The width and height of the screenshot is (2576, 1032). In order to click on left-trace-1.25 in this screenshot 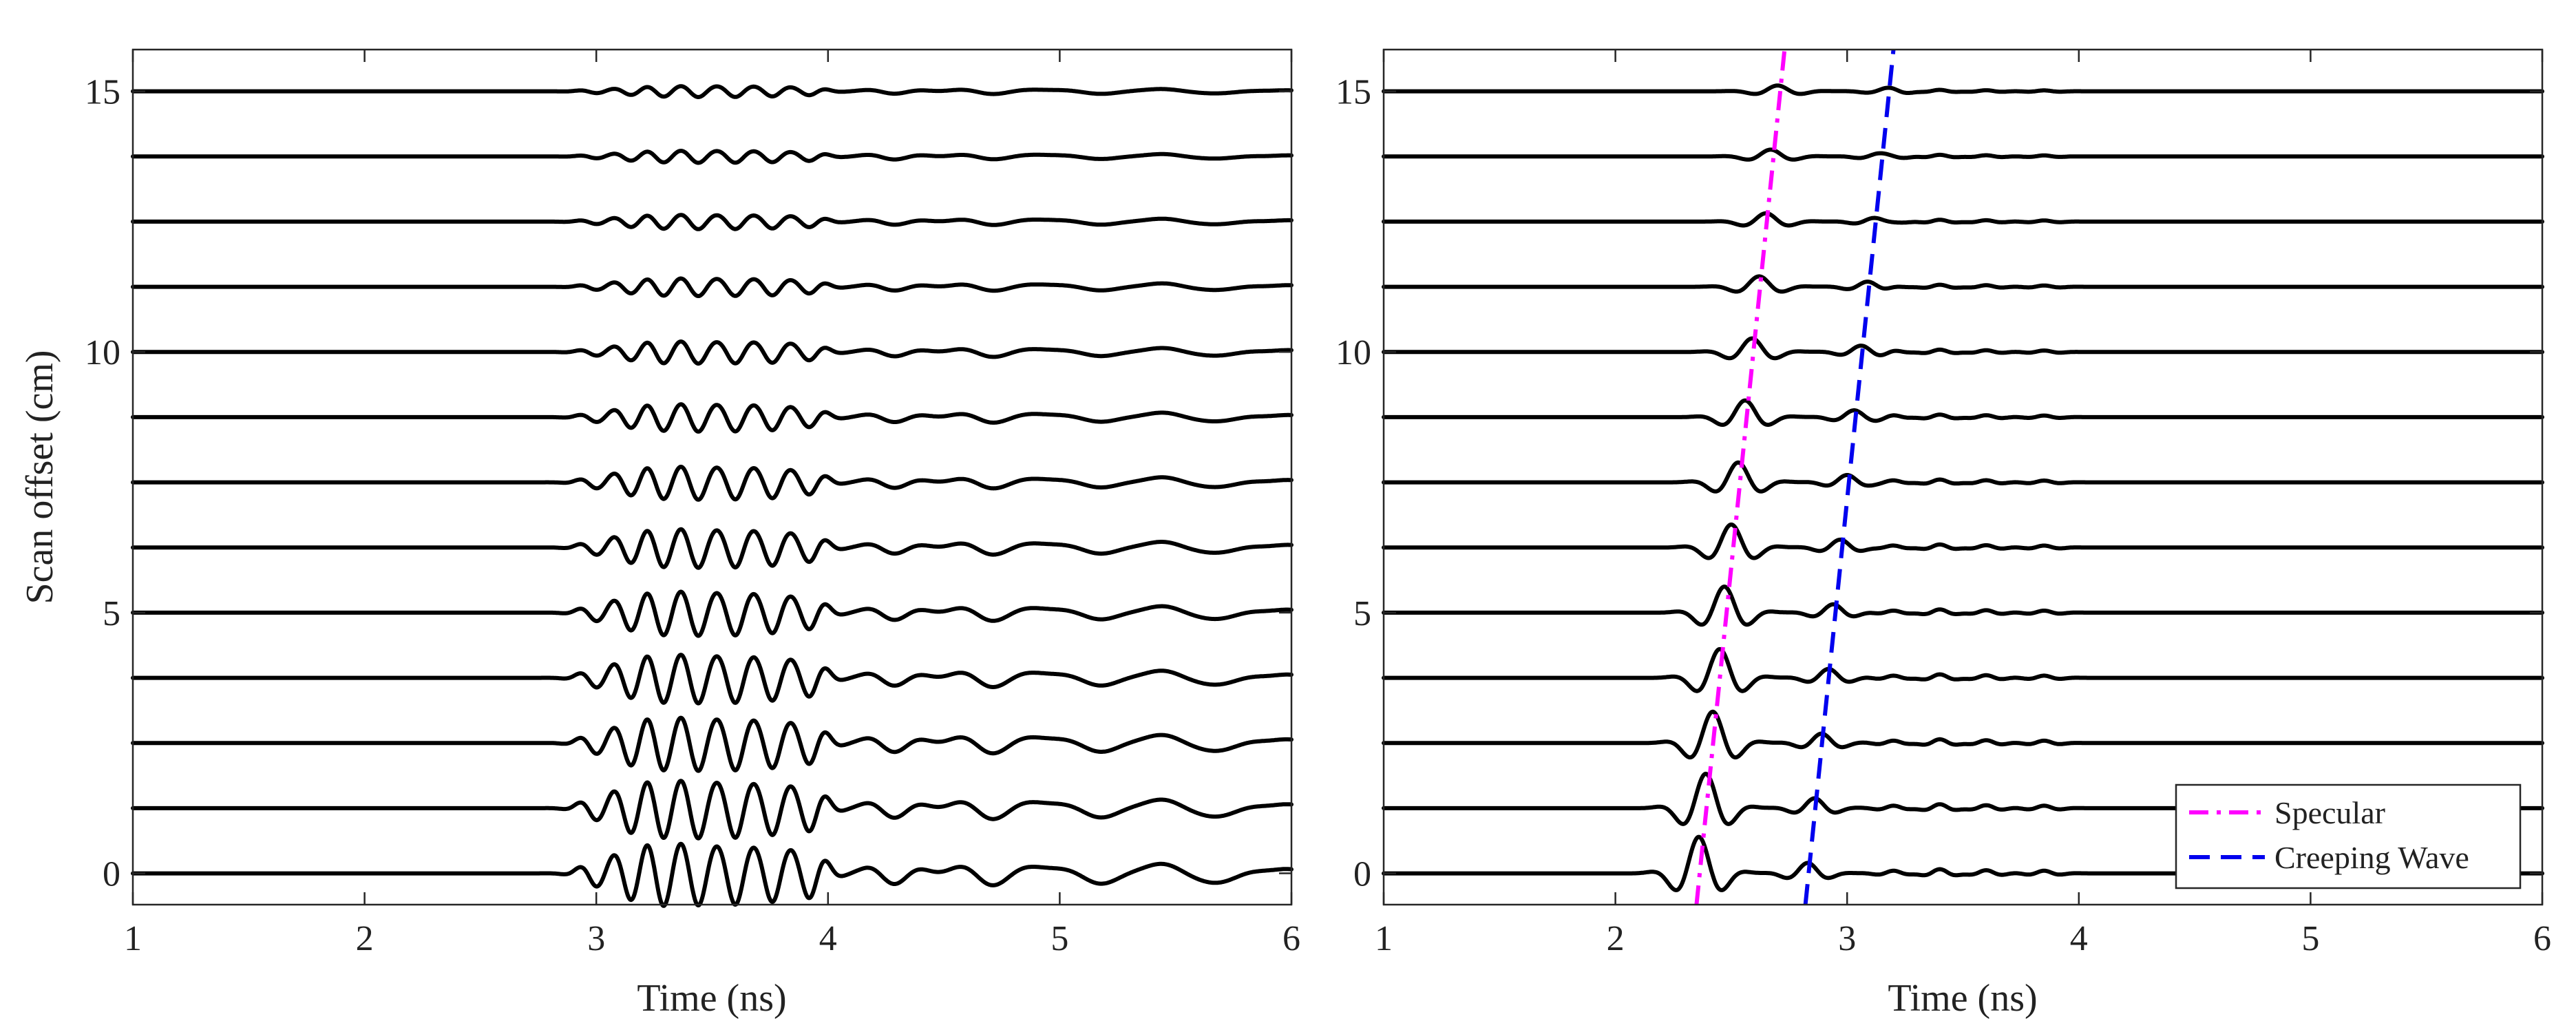, I will do `click(713, 810)`.